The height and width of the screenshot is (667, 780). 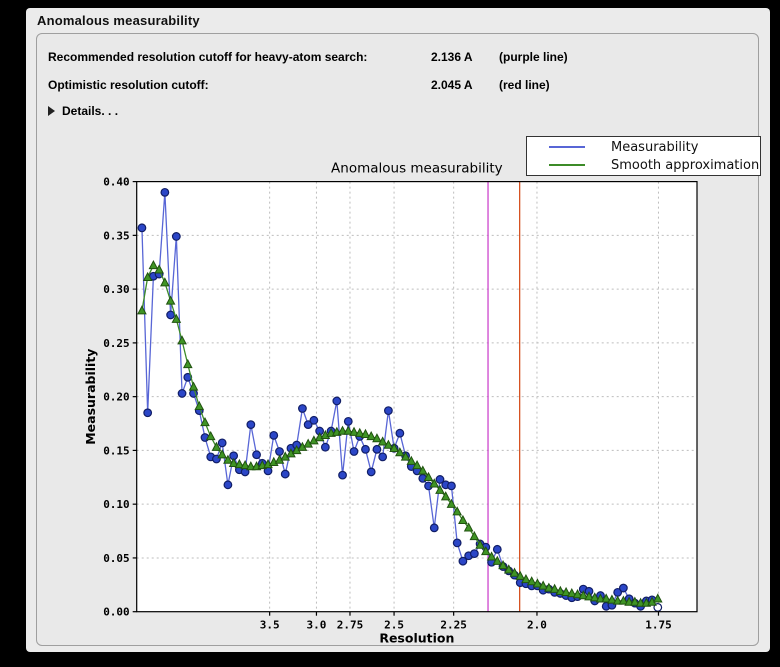 What do you see at coordinates (90, 111) in the screenshot?
I see `details-label: Details. . .` at bounding box center [90, 111].